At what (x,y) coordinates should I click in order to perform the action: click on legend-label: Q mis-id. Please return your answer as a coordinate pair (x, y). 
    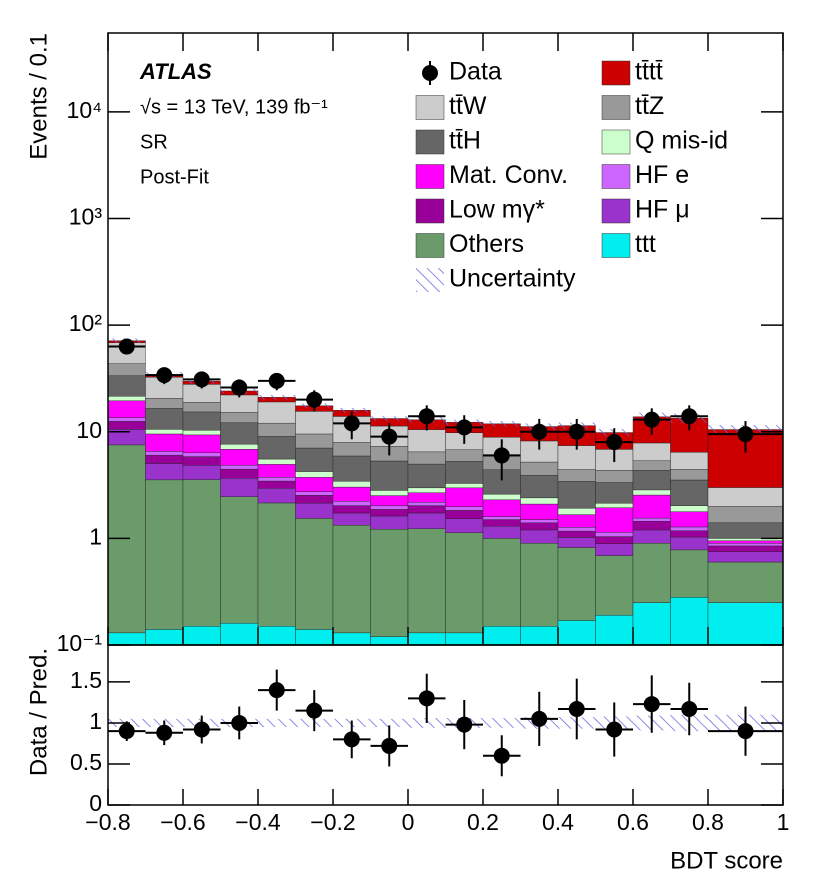
    Looking at the image, I should click on (681, 141).